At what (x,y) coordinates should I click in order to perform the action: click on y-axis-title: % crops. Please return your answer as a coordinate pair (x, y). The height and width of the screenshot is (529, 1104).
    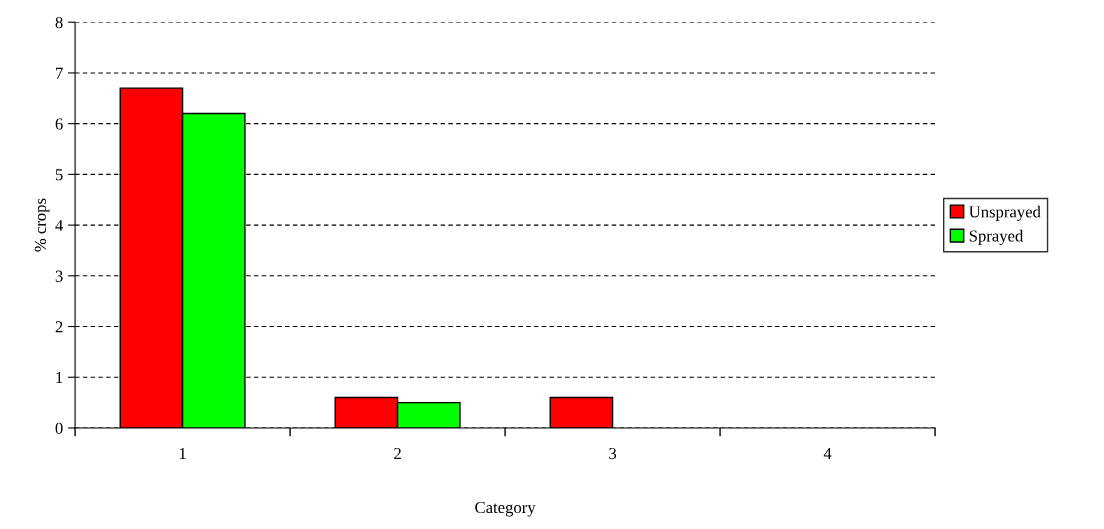
    Looking at the image, I should click on (42, 225).